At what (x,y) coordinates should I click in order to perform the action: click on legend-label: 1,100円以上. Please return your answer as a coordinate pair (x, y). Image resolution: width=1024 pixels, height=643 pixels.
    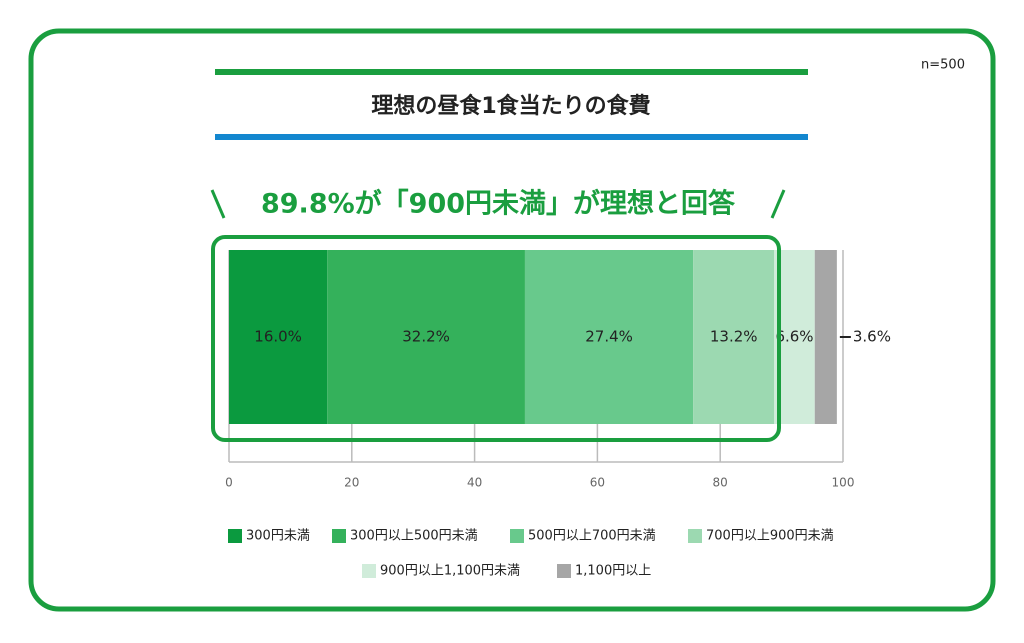
    Looking at the image, I should click on (613, 571).